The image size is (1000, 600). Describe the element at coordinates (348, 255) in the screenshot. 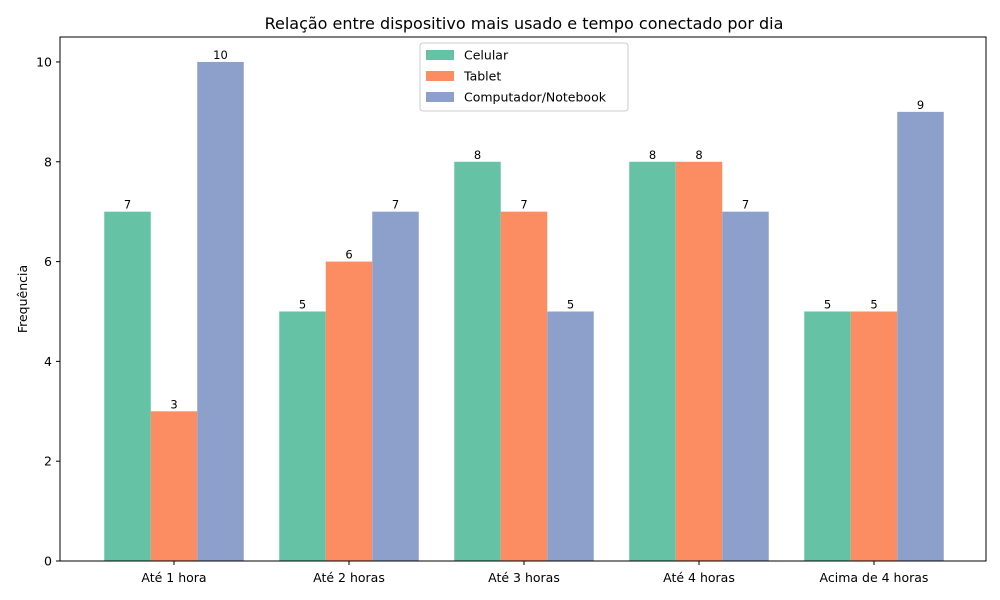

I see `bar-value-label: 6` at that location.